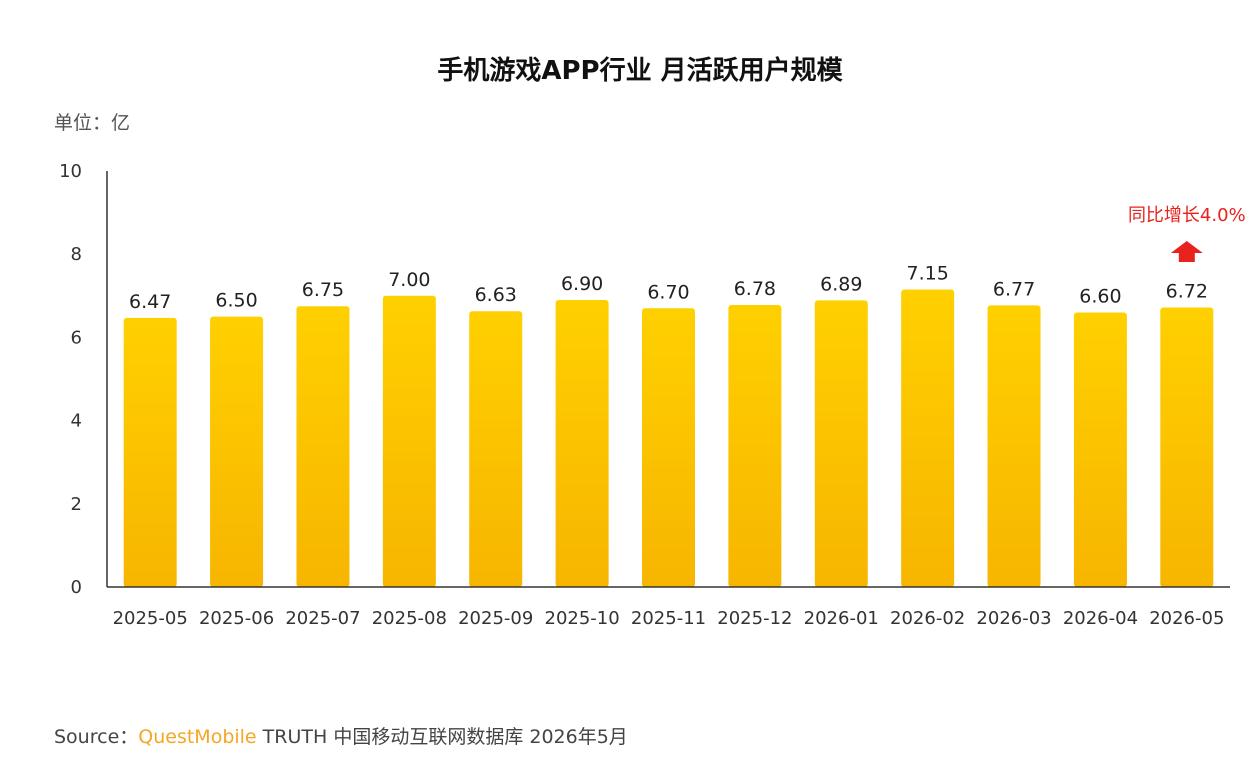 This screenshot has width=1260, height=765. I want to click on source-prefix: Source：, so click(96, 737).